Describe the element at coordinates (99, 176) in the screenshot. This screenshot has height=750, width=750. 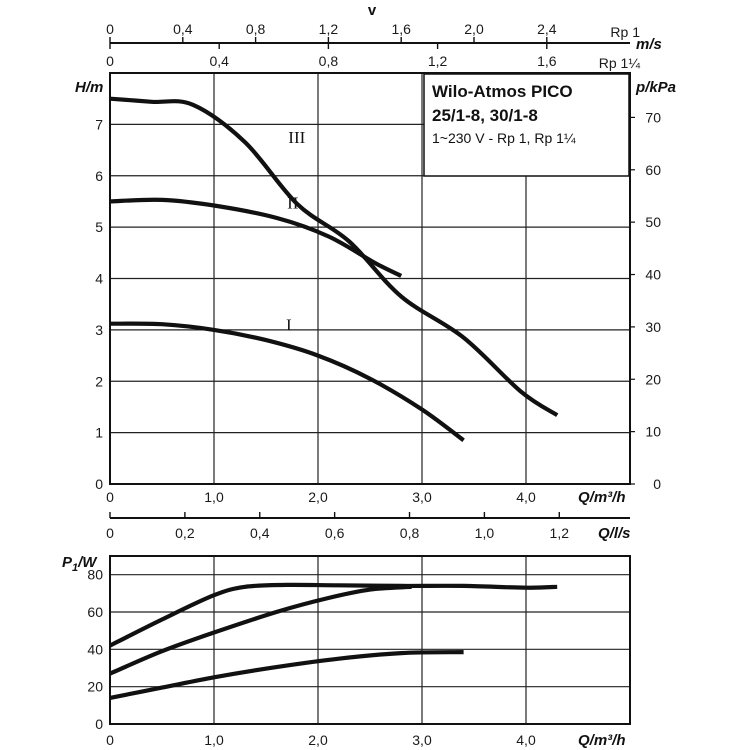
I see `head-y-tick-label: 6` at that location.